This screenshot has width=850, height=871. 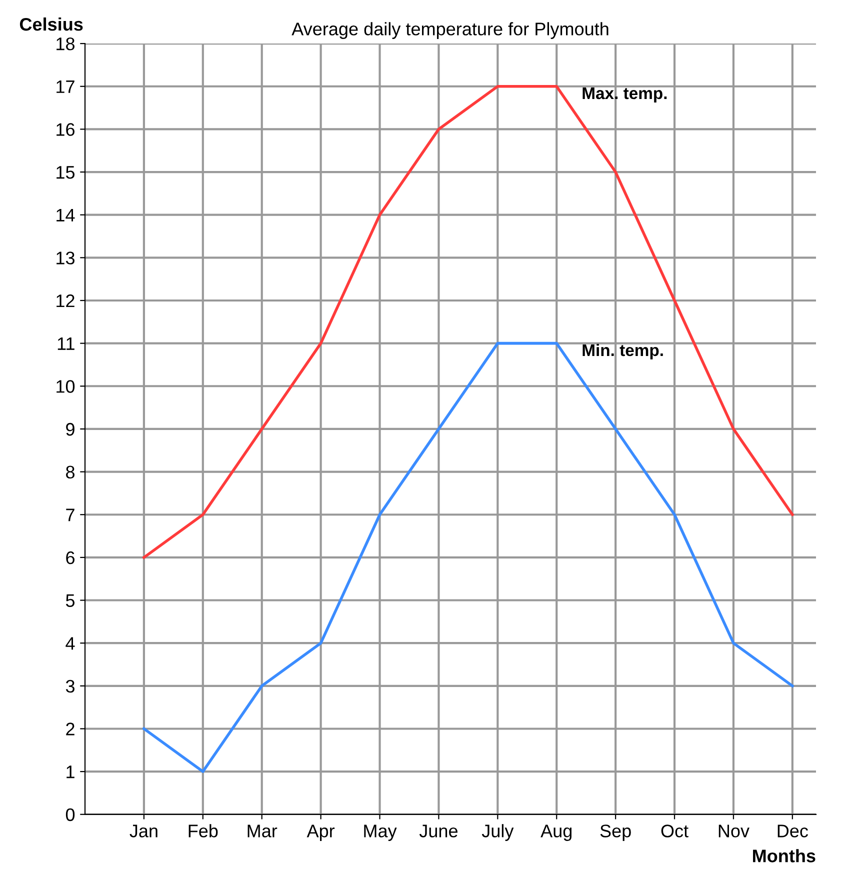 I want to click on x-tick-label: Mar, so click(x=263, y=831).